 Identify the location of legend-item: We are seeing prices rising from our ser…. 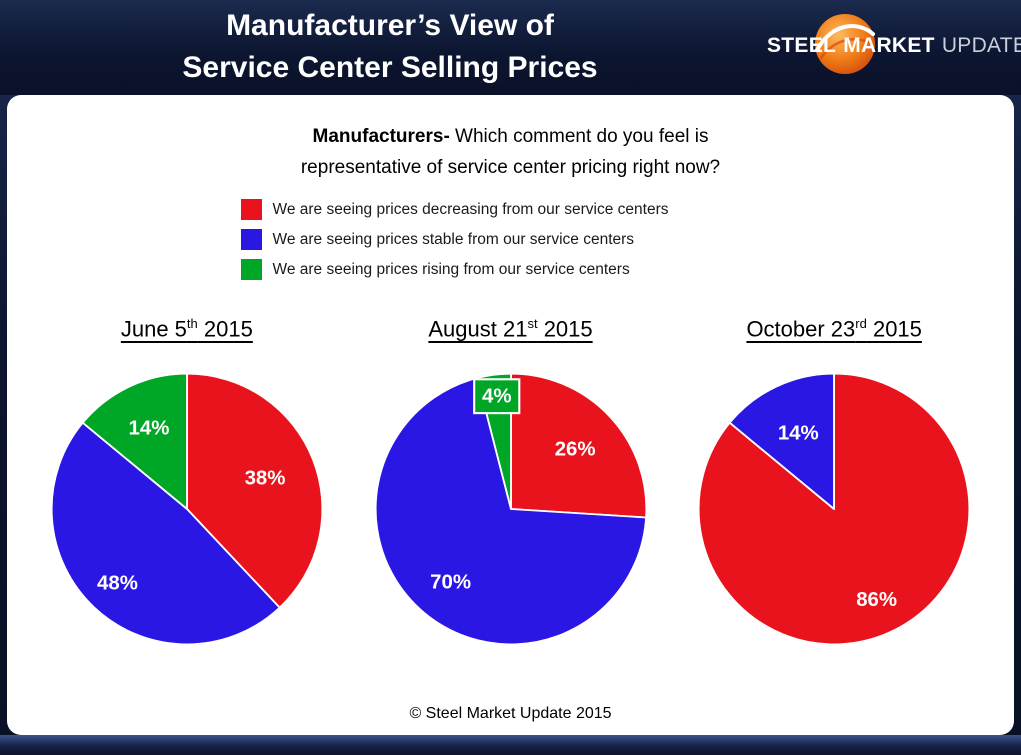
(510, 269).